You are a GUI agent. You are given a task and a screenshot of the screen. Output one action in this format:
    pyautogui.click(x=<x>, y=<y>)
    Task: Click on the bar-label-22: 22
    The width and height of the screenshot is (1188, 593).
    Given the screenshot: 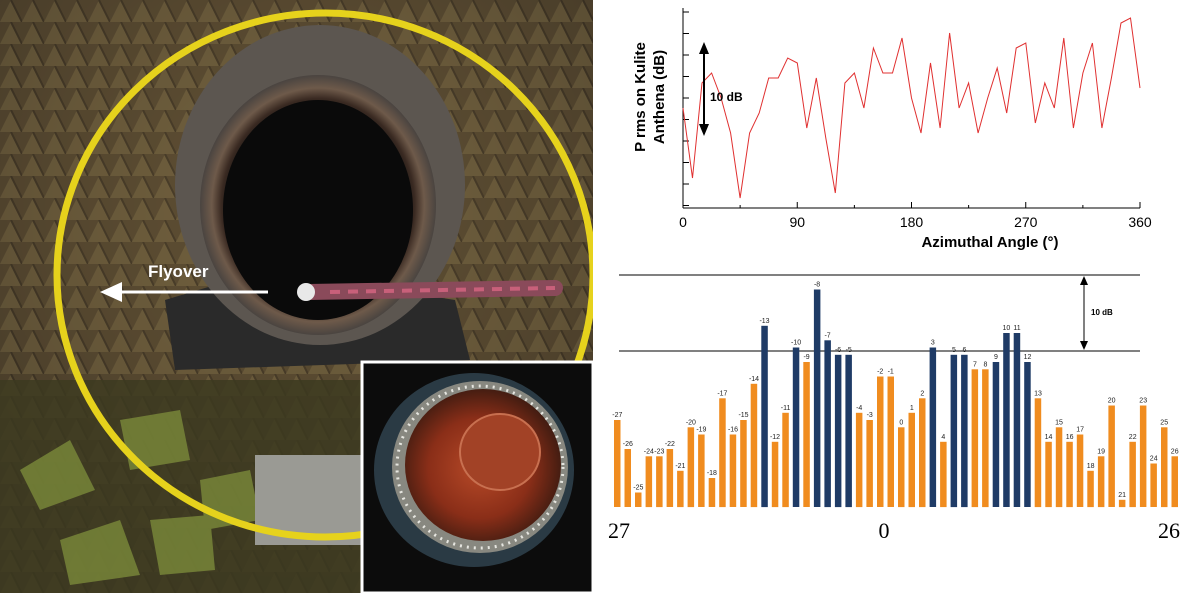 What is the action you would take?
    pyautogui.click(x=1133, y=437)
    